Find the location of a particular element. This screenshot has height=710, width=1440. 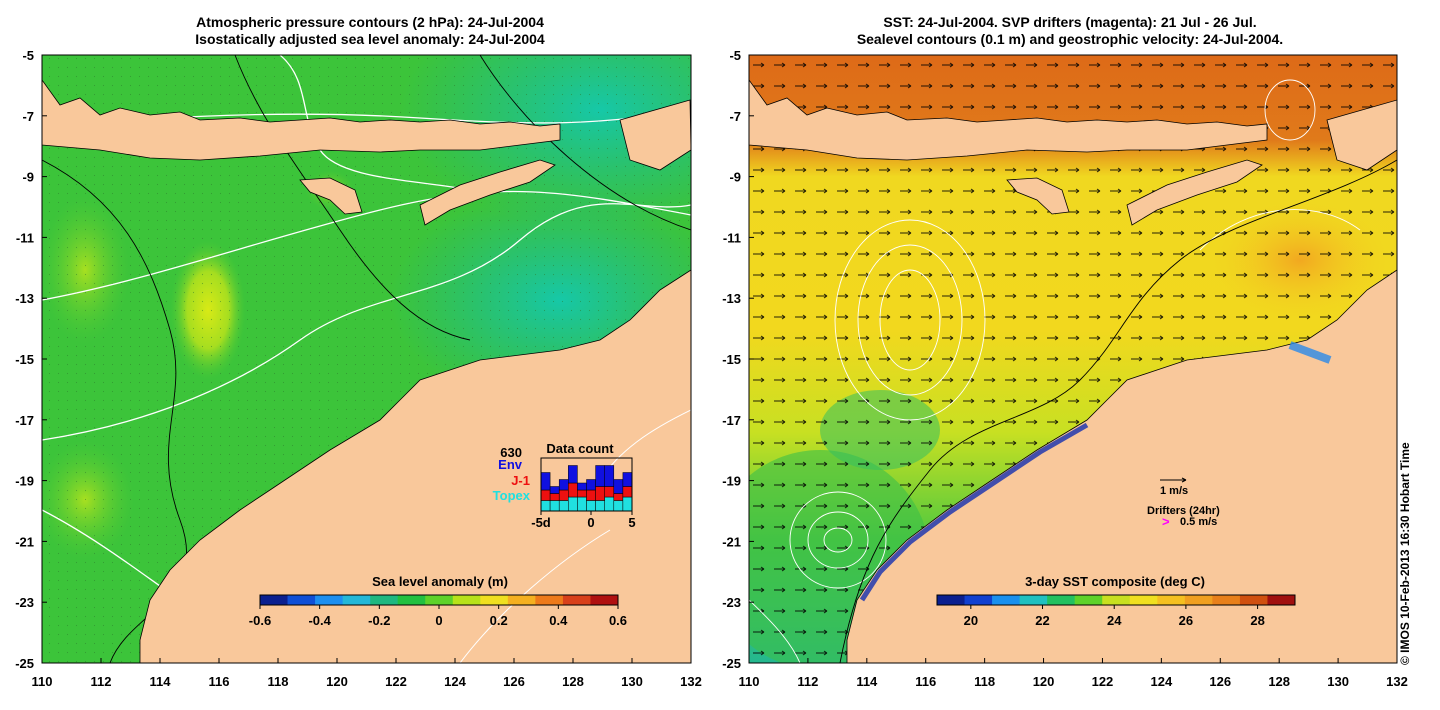

data-count-frame is located at coordinates (586, 484).